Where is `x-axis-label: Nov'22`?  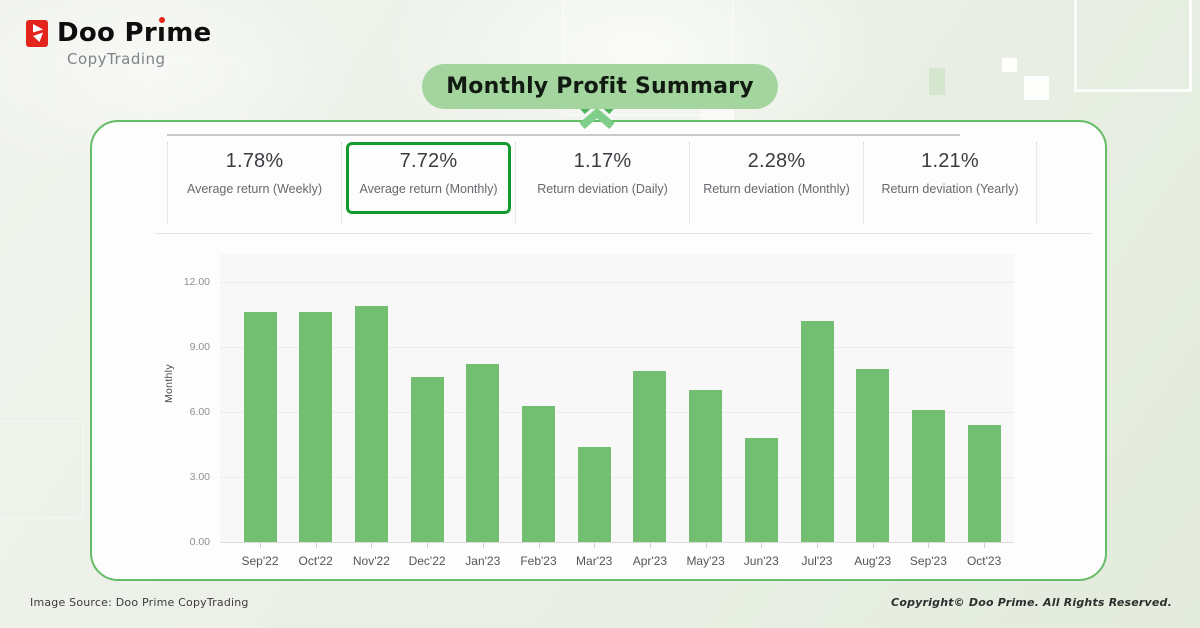
x-axis-label: Nov'22 is located at coordinates (371, 561).